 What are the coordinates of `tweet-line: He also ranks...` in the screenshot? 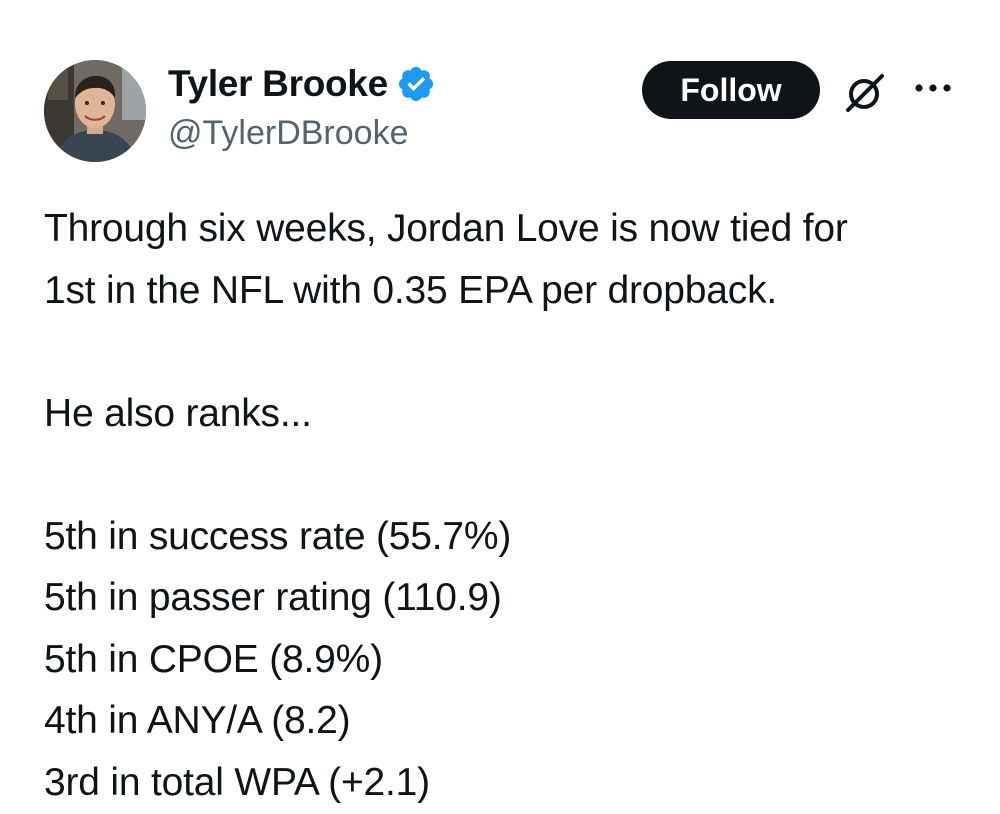 It's located at (178, 413).